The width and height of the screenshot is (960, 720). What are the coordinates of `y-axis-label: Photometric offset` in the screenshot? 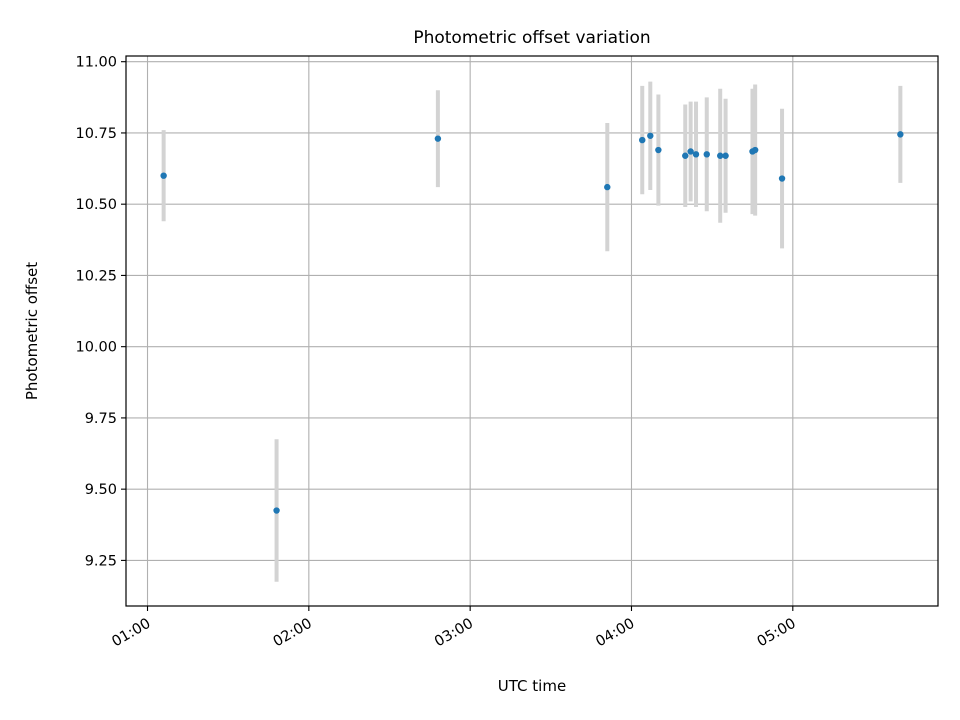 It's located at (32, 331).